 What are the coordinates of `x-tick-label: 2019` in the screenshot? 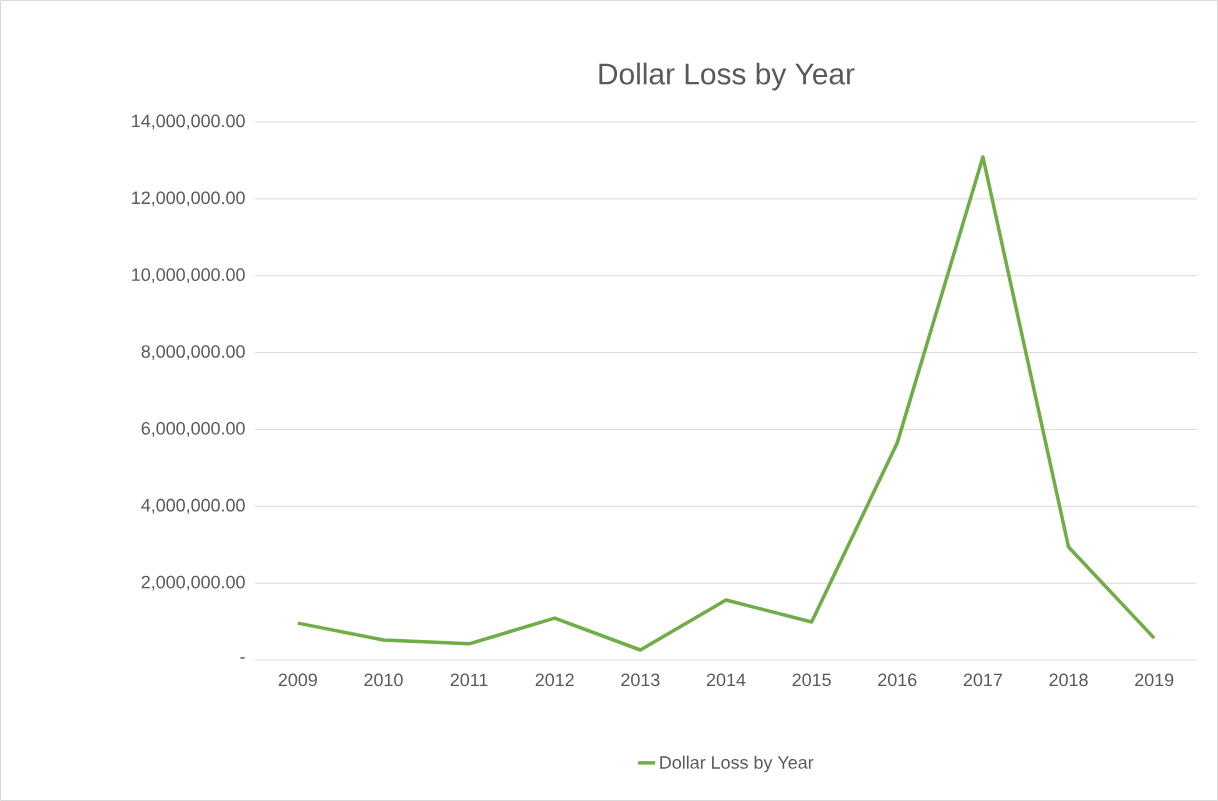 It's located at (1154, 680).